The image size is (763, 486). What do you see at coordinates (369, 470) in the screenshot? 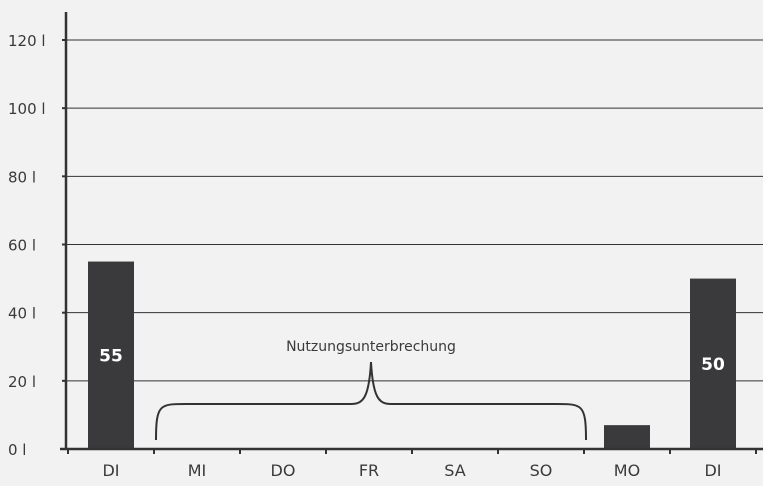
I see `x-tick-label-fr-3: FR` at bounding box center [369, 470].